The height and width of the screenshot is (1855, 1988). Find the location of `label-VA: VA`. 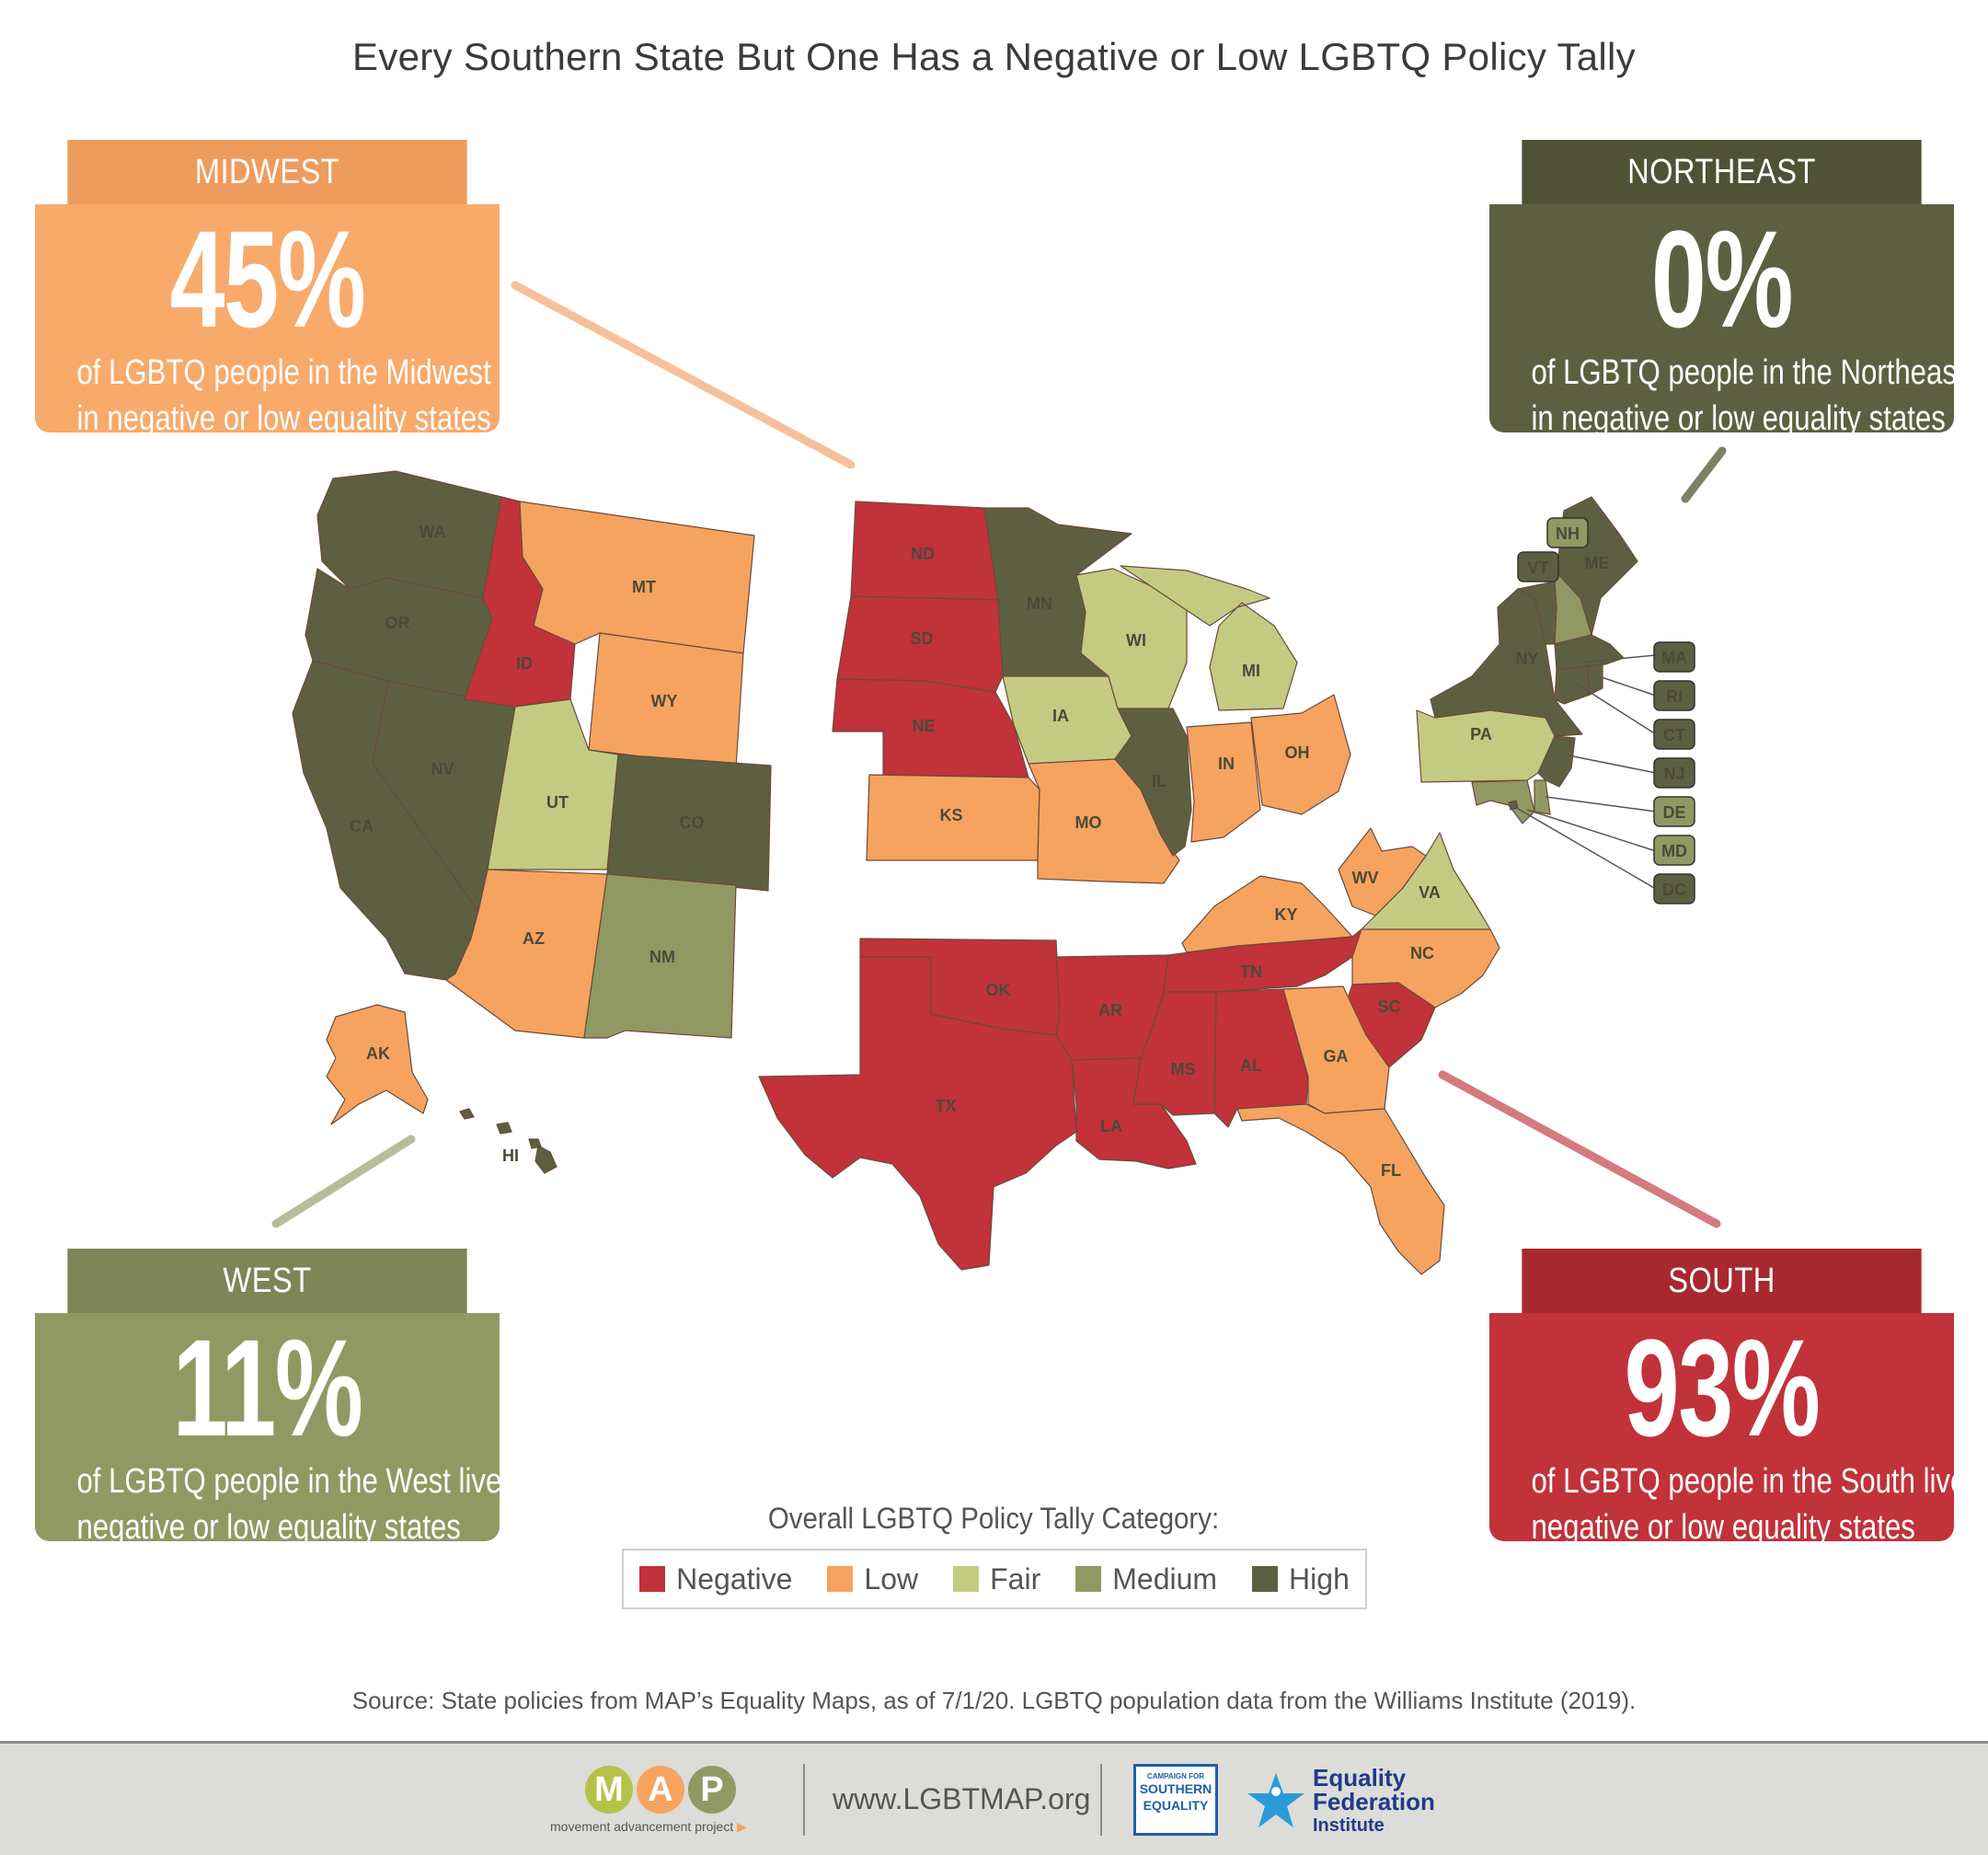

label-VA: VA is located at coordinates (1430, 892).